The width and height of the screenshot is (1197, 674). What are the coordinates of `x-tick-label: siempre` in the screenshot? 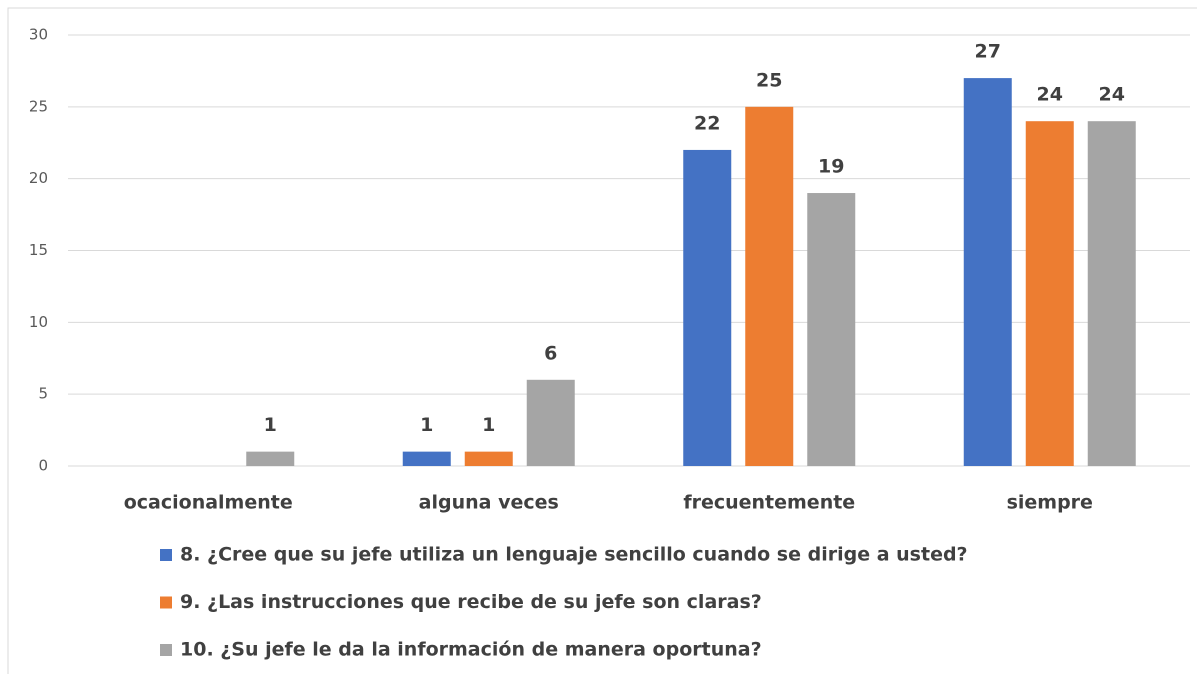 It's located at (1050, 503).